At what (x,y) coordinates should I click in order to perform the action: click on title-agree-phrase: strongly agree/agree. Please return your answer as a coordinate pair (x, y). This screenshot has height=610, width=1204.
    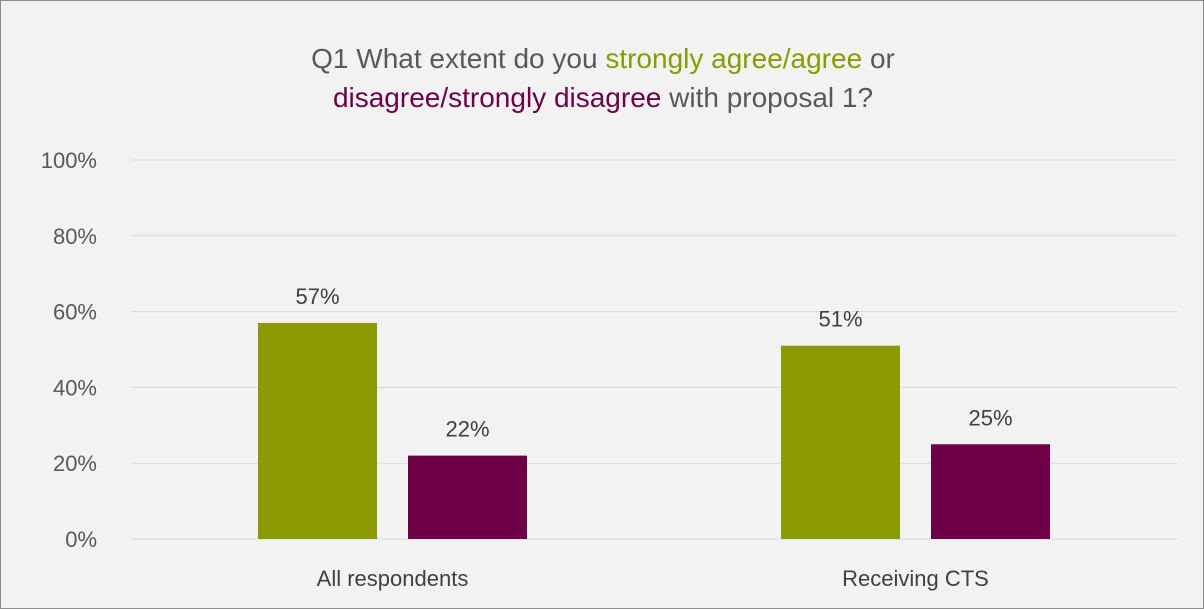
    Looking at the image, I should click on (734, 58).